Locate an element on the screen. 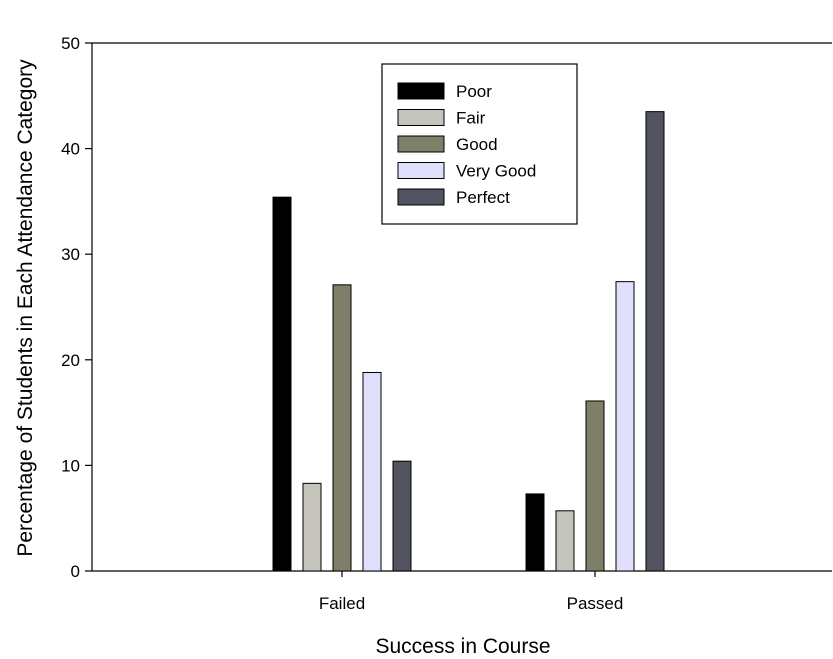  x-axis-ticks: Failed Passed is located at coordinates (471, 592).